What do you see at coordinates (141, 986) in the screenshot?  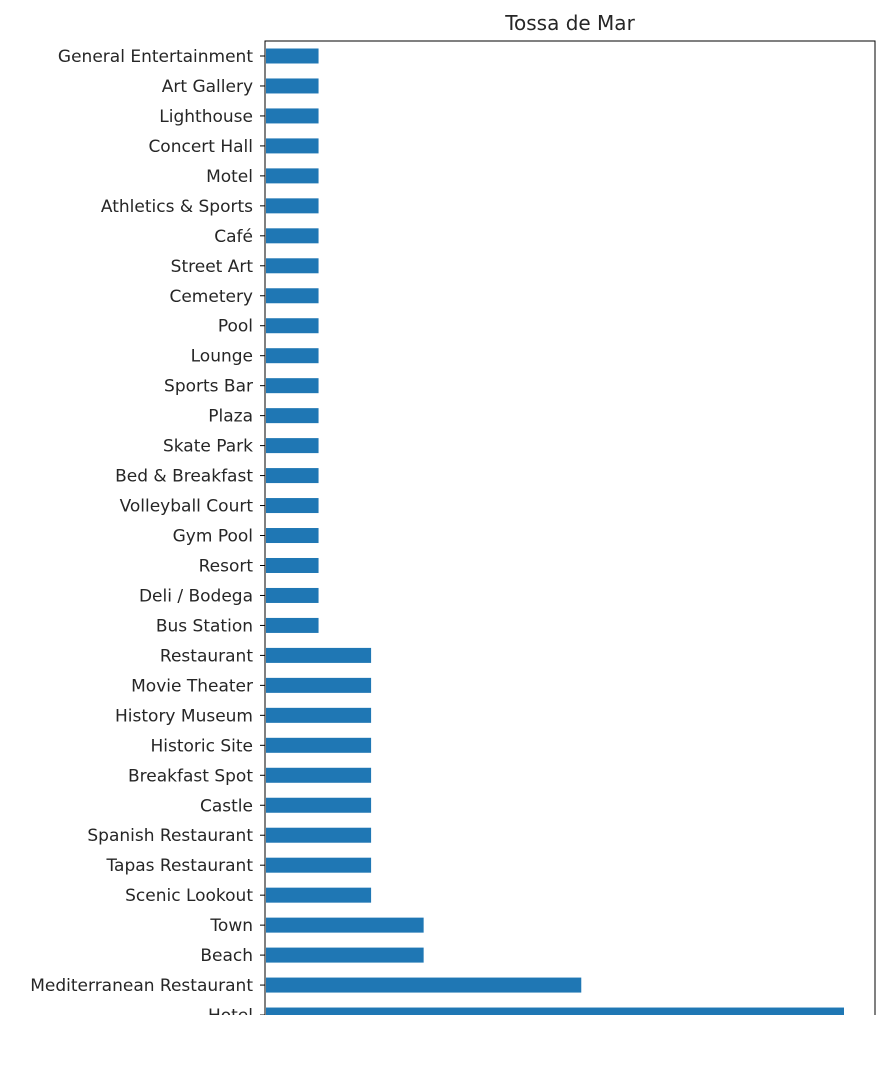 I see `y-tick-label-mediterranean-restaurant: Mediterranean Restaurant` at bounding box center [141, 986].